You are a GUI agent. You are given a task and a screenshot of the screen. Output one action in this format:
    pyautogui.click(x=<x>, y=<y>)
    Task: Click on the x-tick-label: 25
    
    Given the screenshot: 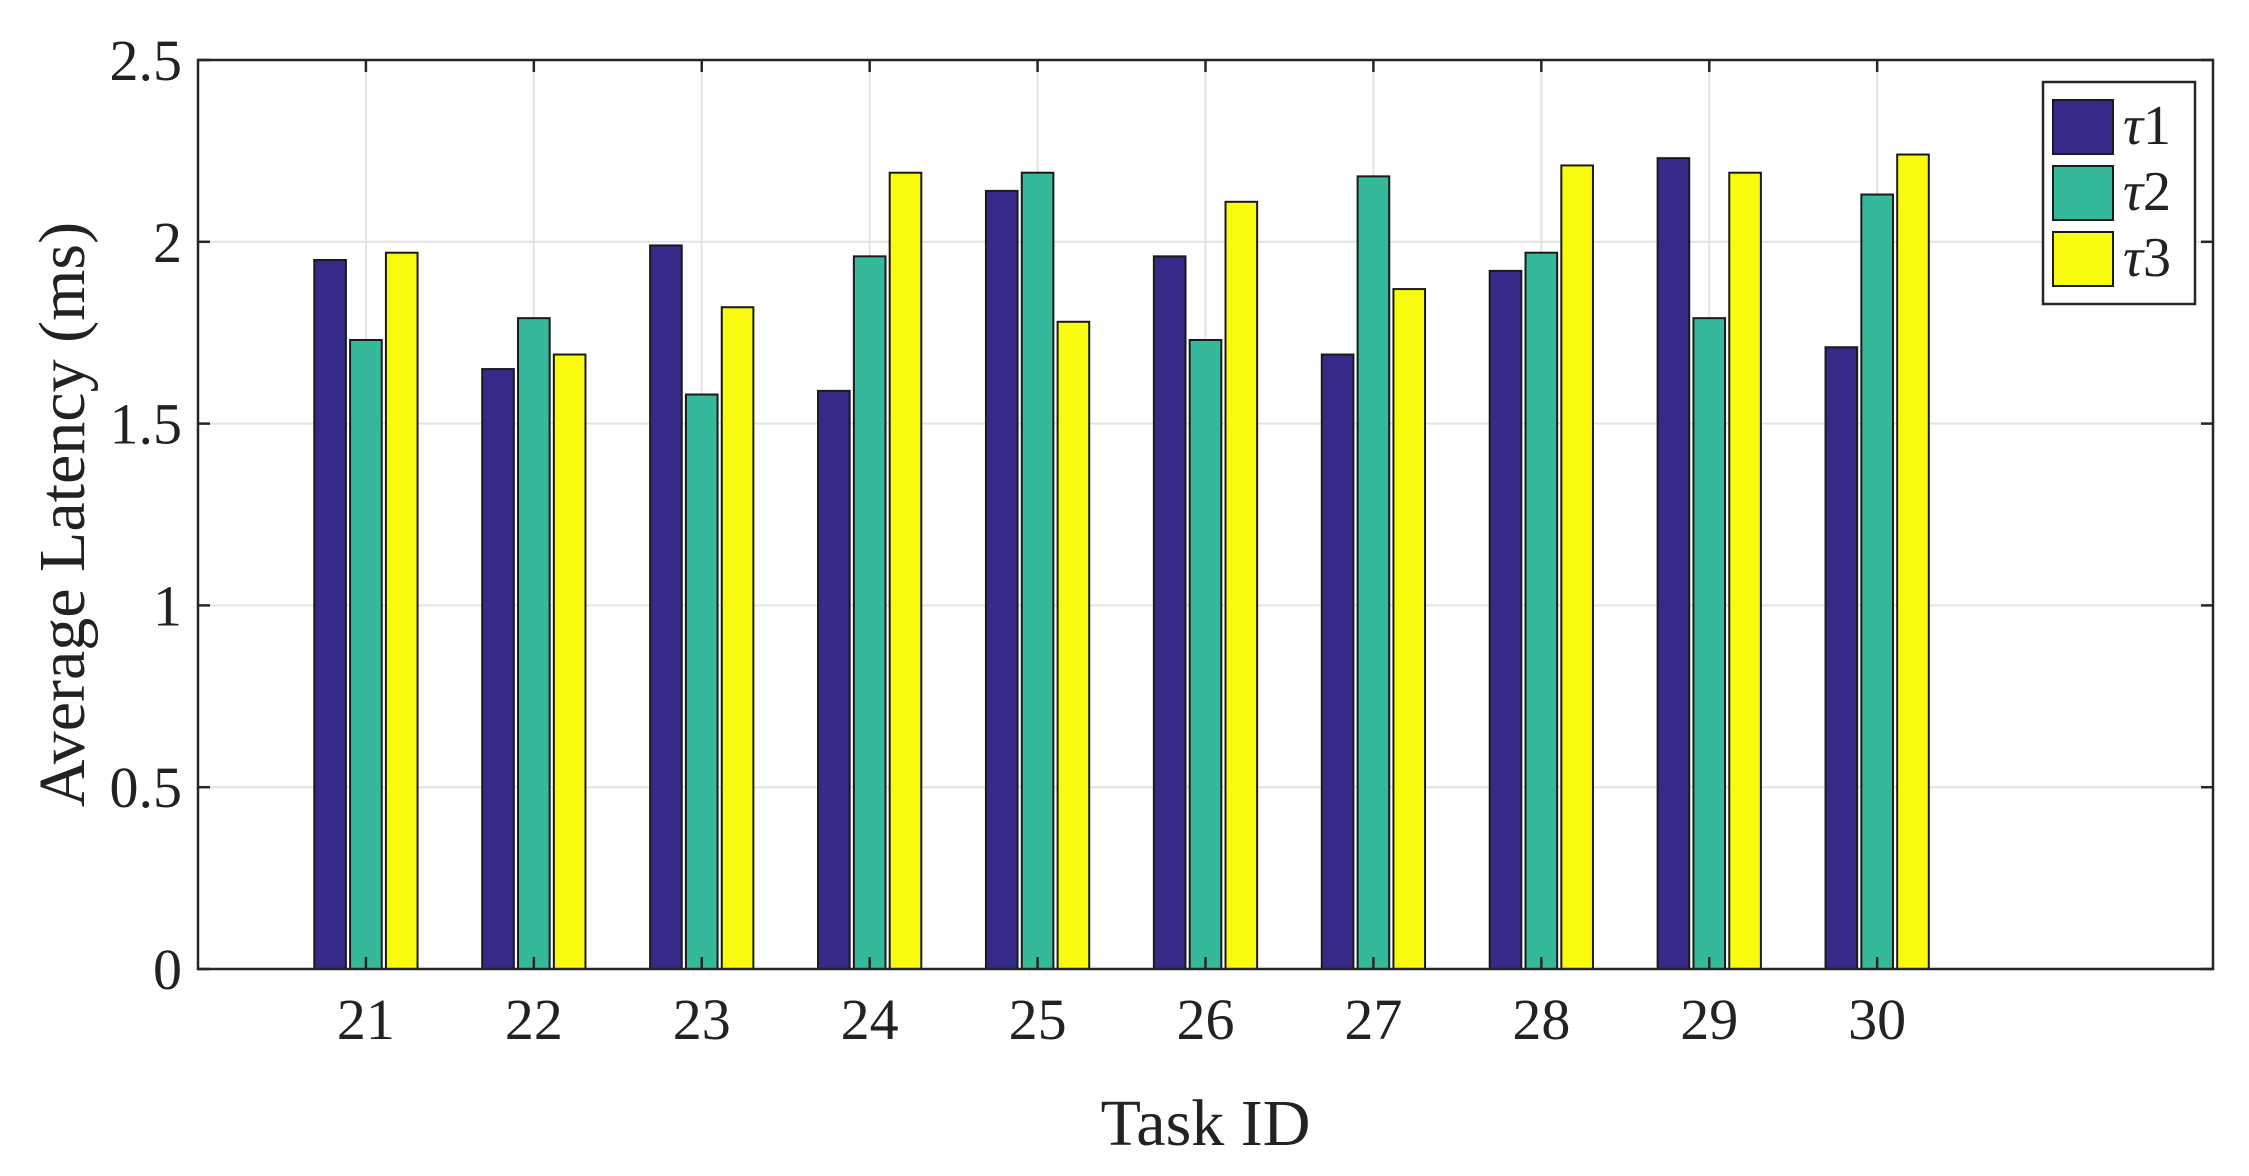 What is the action you would take?
    pyautogui.click(x=1038, y=1019)
    